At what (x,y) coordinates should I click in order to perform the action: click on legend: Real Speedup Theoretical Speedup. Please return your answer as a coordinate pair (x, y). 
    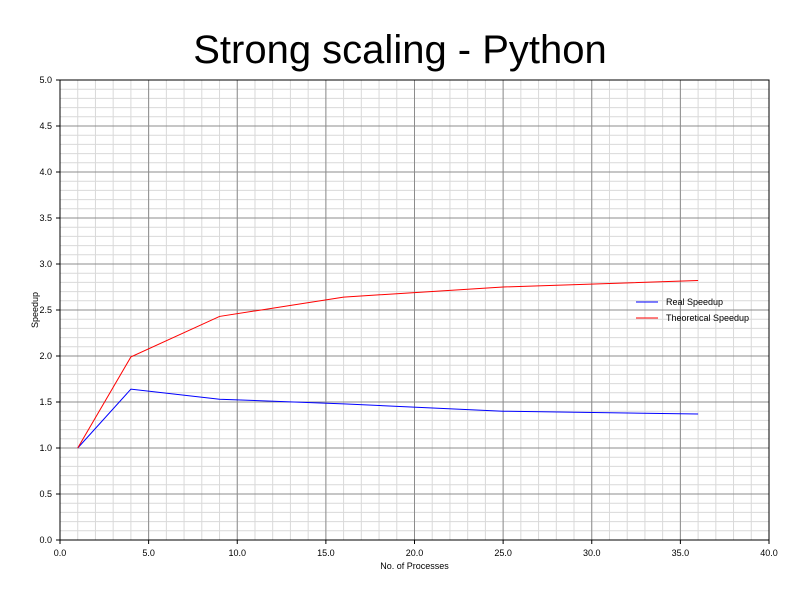
    Looking at the image, I should click on (692, 310).